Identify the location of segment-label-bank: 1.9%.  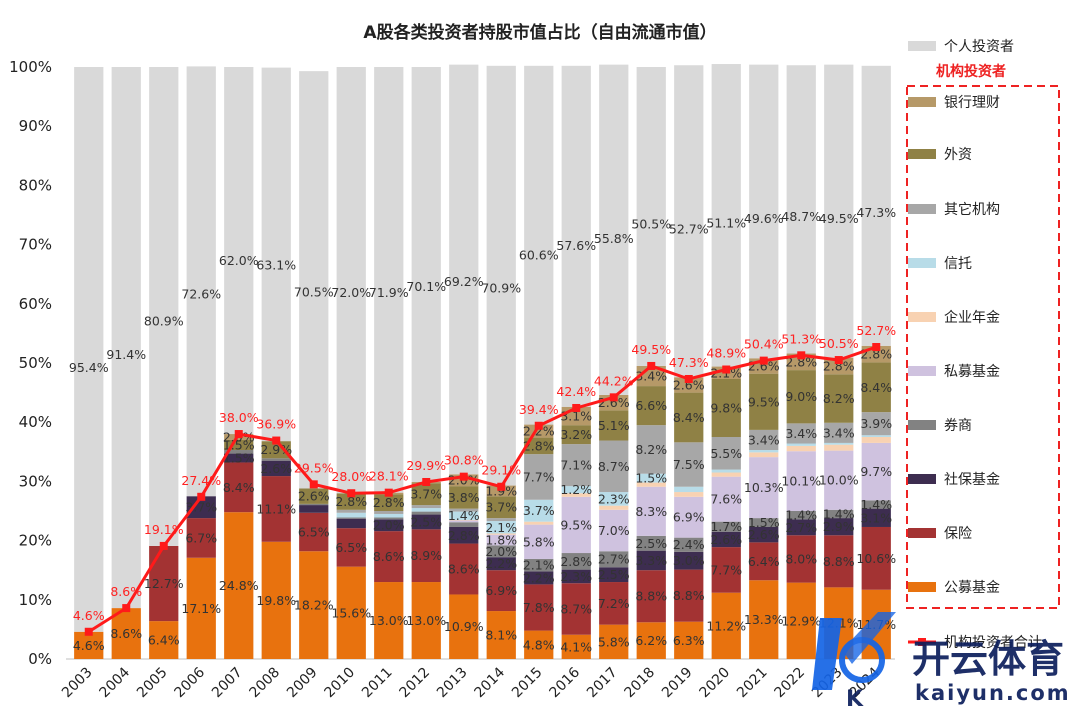
(501, 490).